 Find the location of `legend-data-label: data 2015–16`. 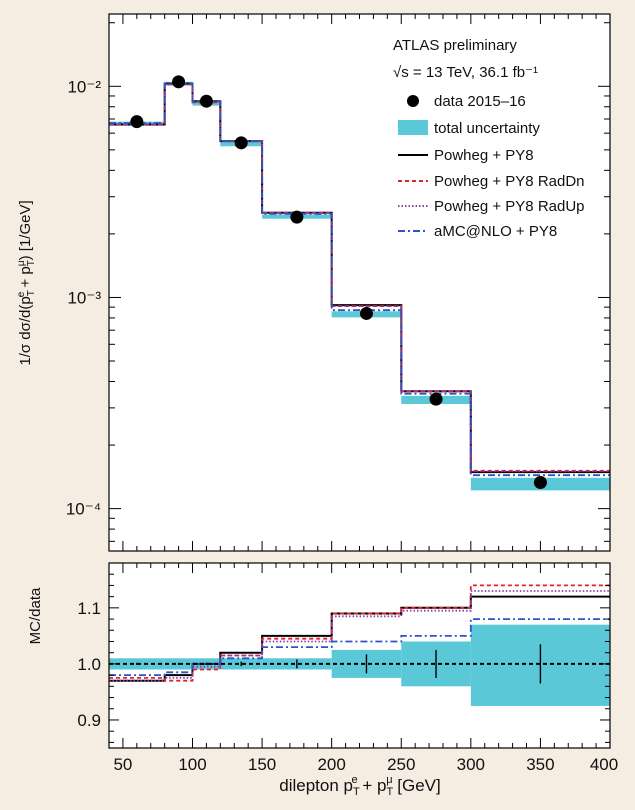

legend-data-label: data 2015–16 is located at coordinates (480, 101).